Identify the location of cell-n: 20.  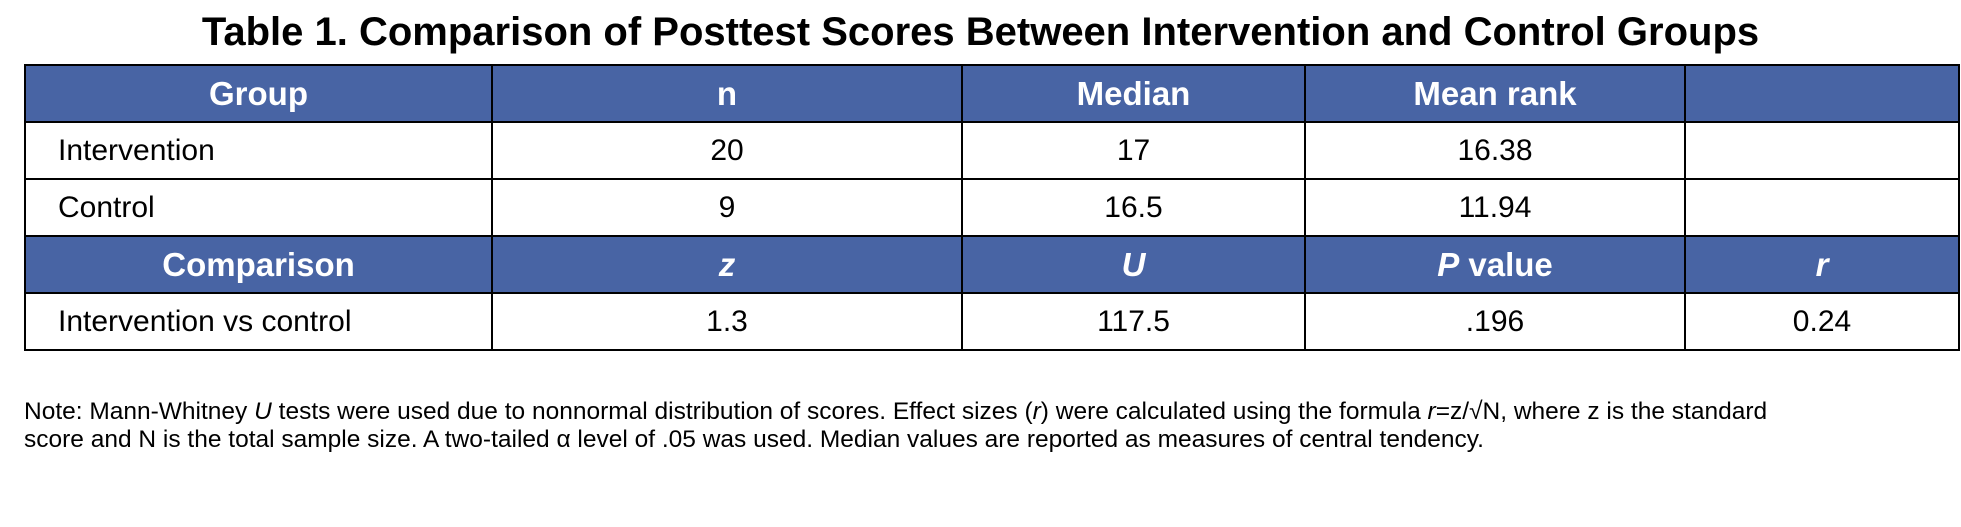
(727, 150).